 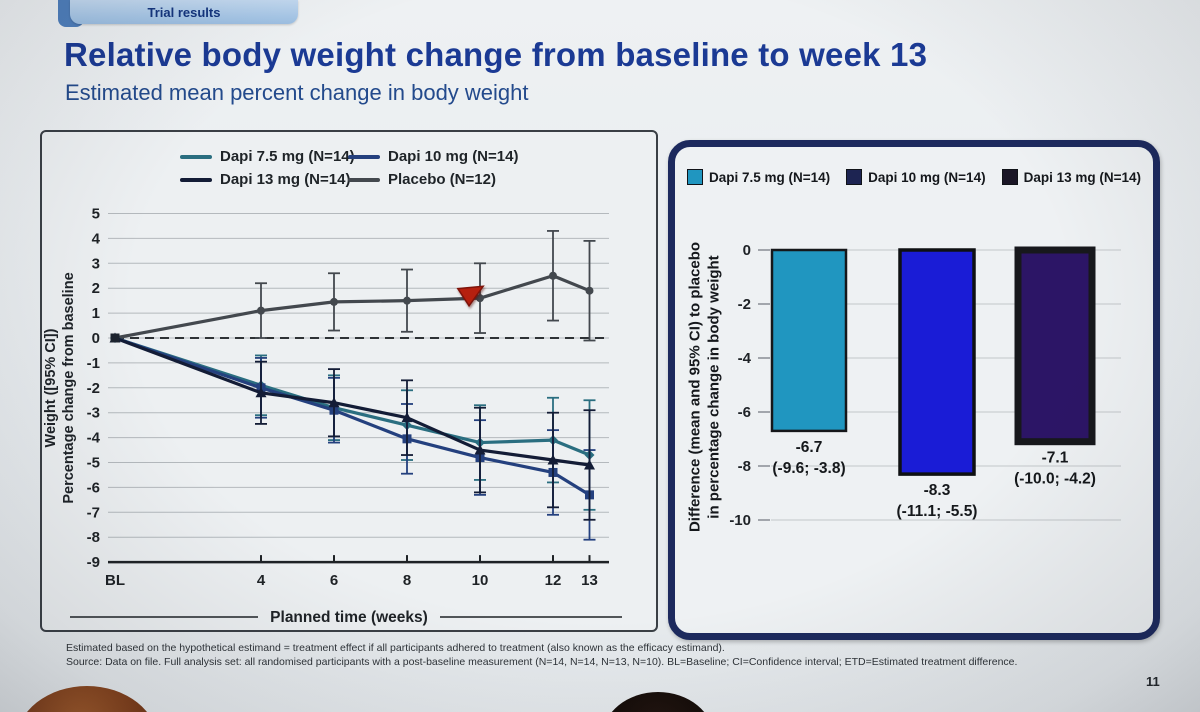 What do you see at coordinates (93, 363) in the screenshot?
I see `svg-text: -1` at bounding box center [93, 363].